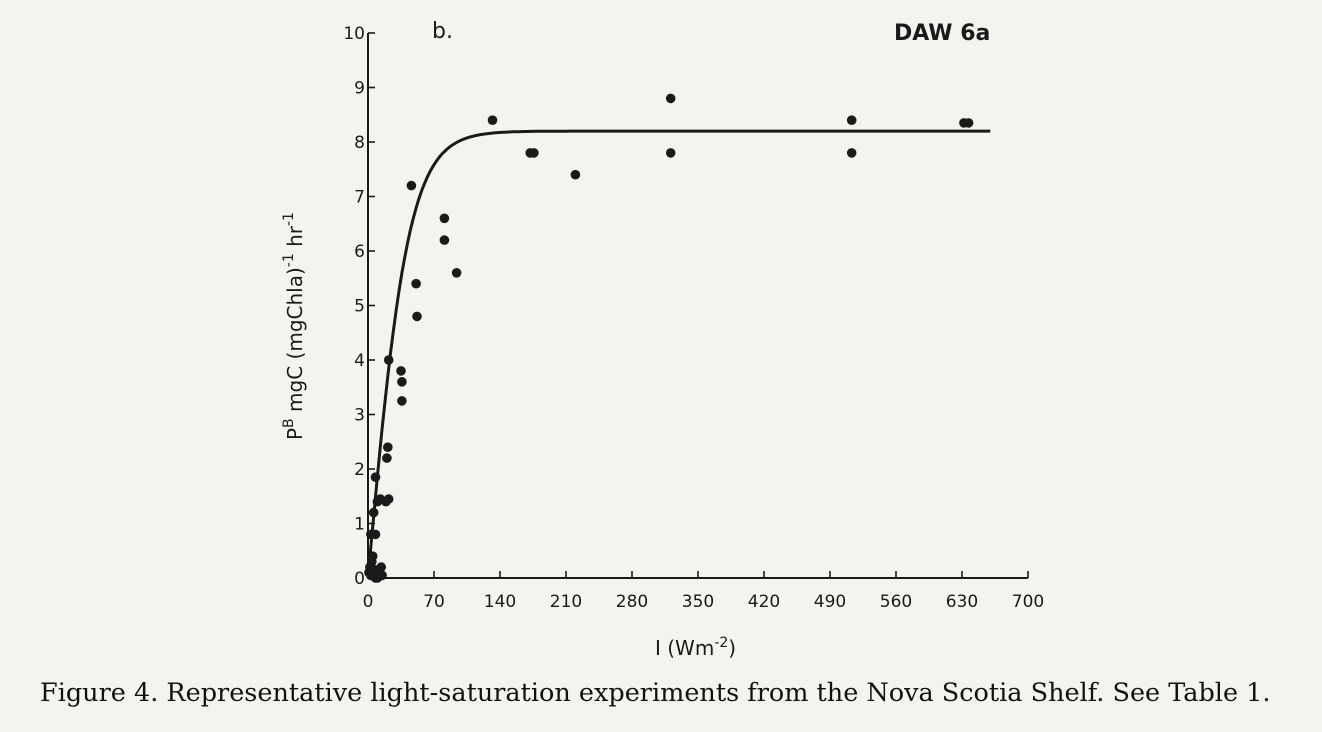 The width and height of the screenshot is (1322, 732). What do you see at coordinates (359, 89) in the screenshot?
I see `y-tick-label: 9` at bounding box center [359, 89].